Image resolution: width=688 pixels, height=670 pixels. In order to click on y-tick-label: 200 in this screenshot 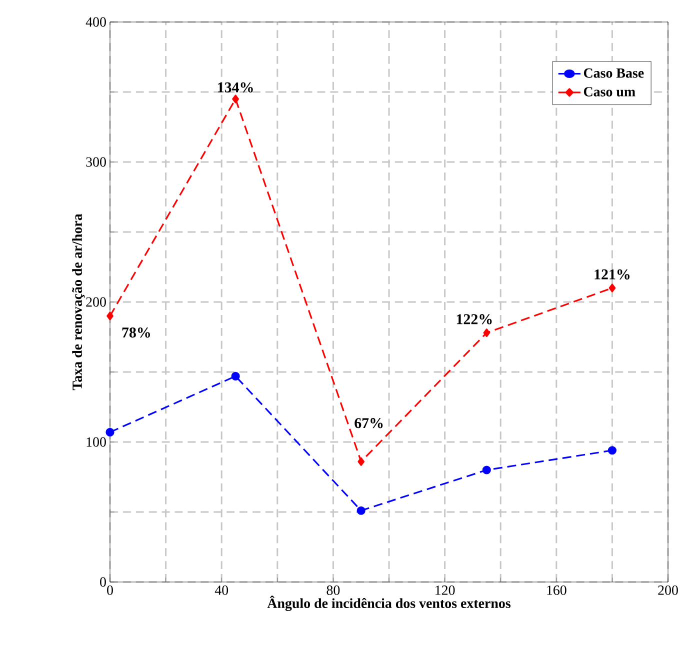, I will do `click(96, 302)`.